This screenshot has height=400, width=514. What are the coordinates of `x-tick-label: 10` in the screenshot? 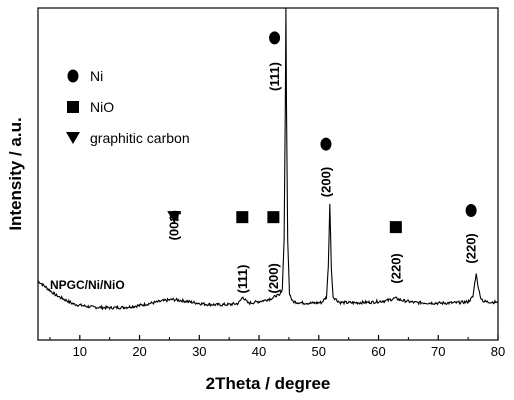 It's located at (80, 351).